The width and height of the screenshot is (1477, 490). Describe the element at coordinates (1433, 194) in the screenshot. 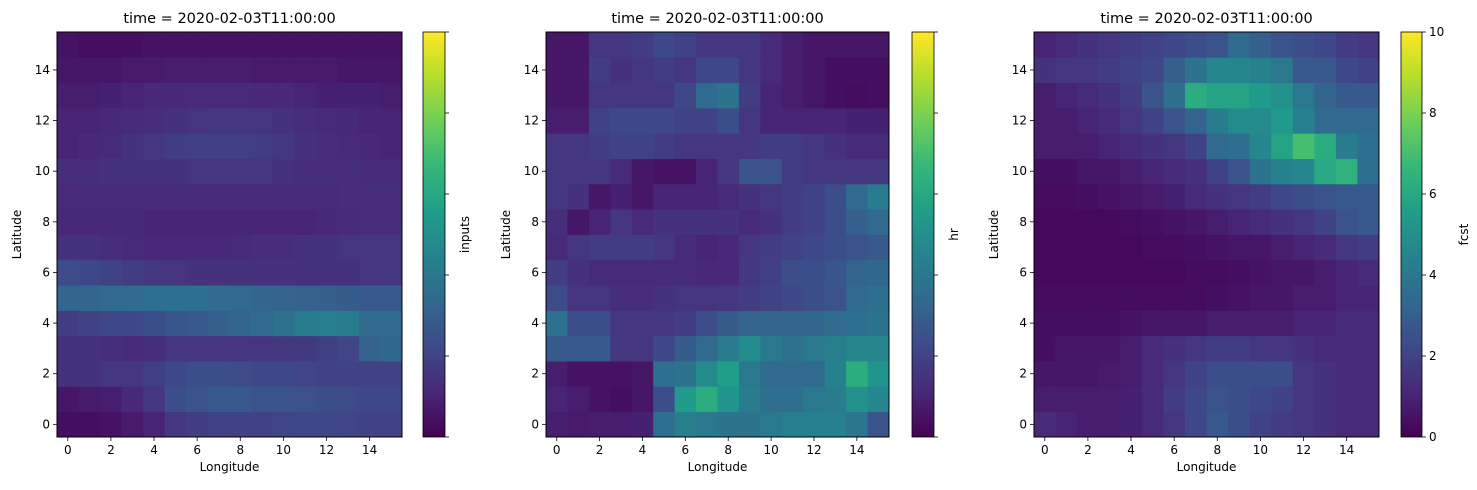

I see `colorbar-tick-label: 6` at that location.